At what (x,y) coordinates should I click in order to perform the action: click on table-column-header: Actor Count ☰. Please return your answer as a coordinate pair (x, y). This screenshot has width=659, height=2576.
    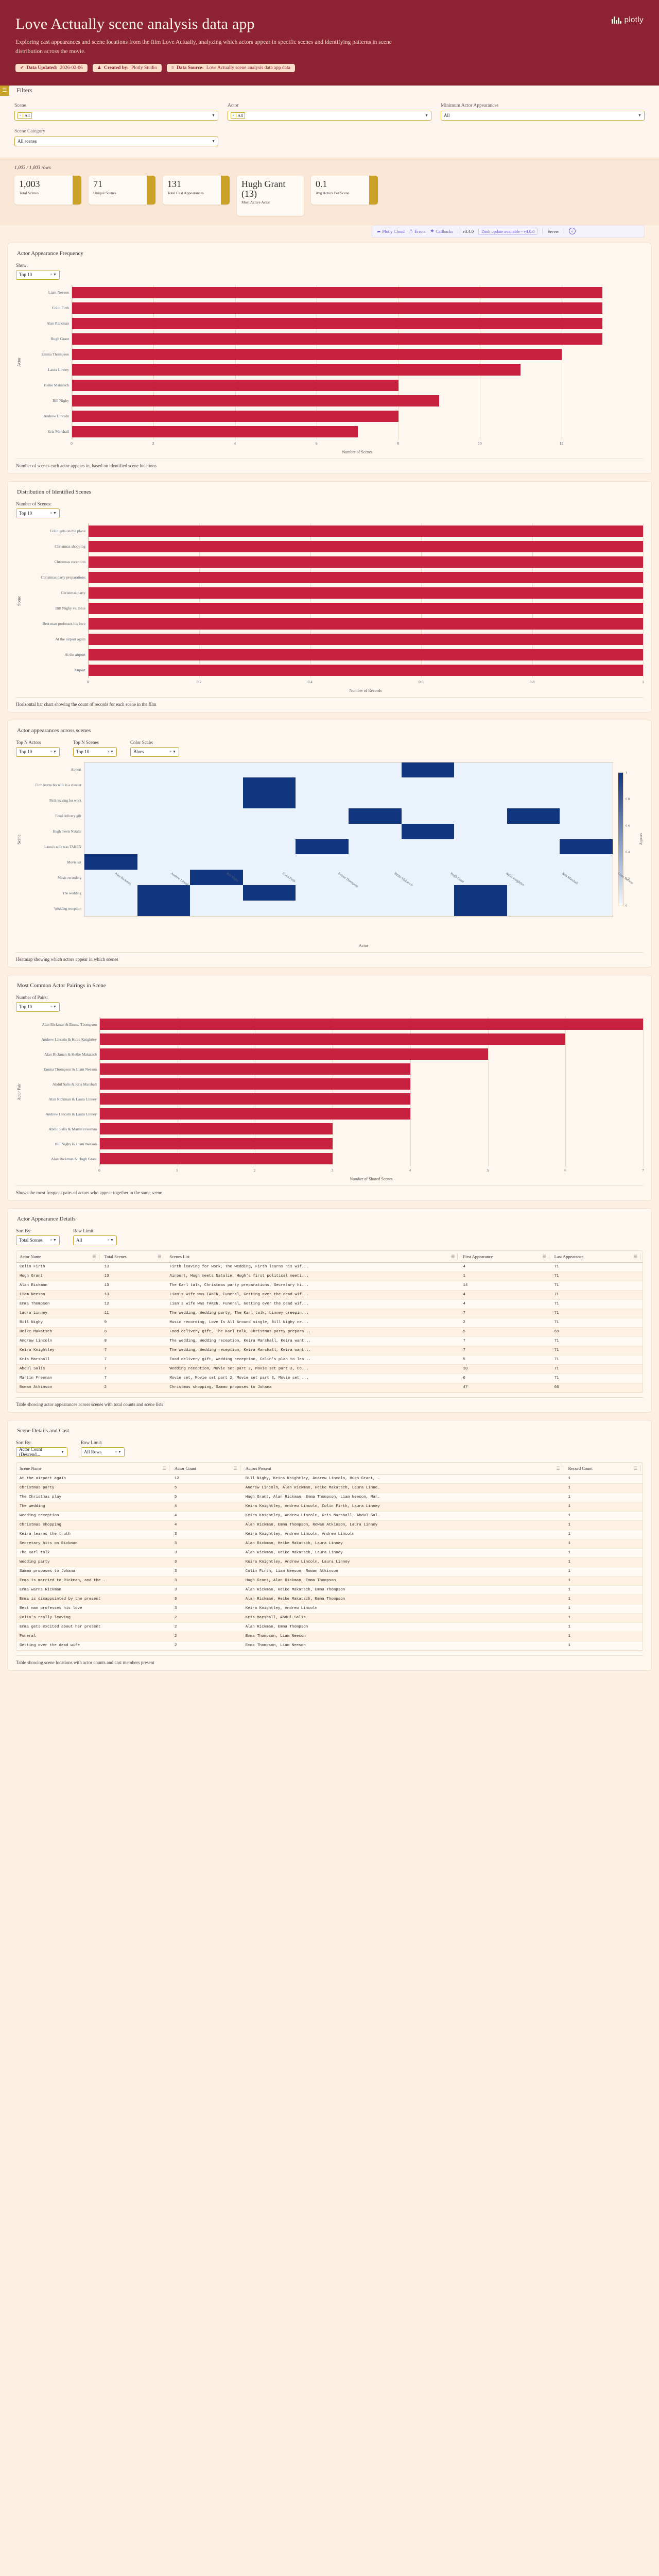
    Looking at the image, I should click on (207, 1468).